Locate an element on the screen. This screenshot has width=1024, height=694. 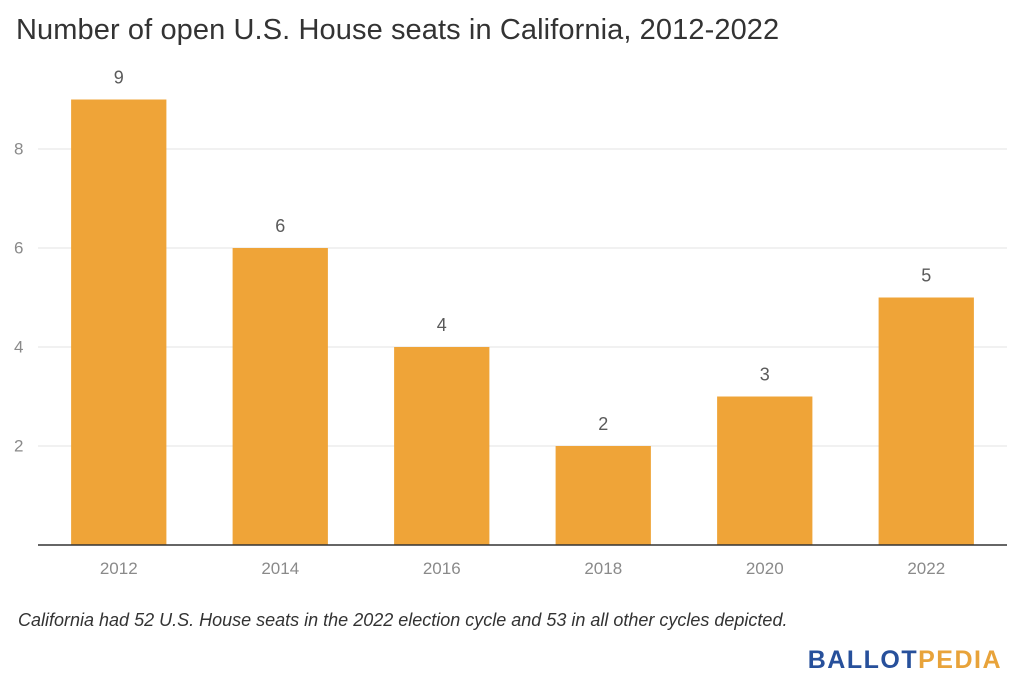
data-label: 2 is located at coordinates (603, 424).